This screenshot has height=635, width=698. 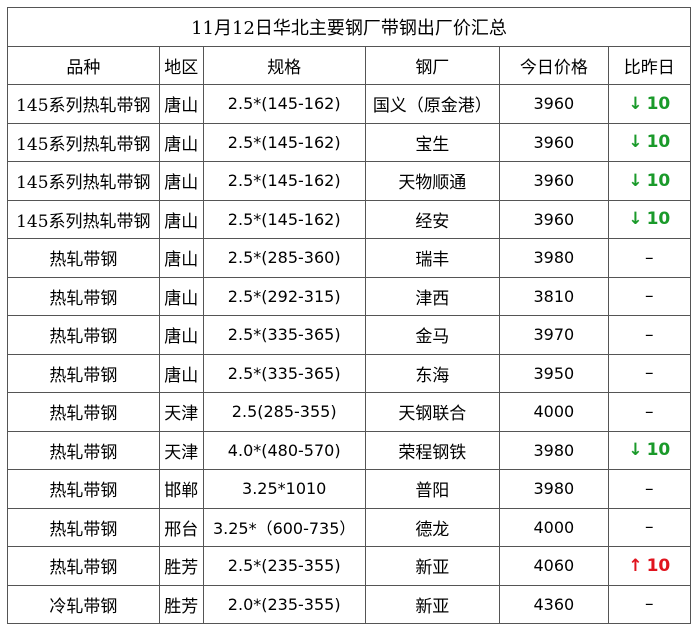 I want to click on table-row: 热轧带钢 唐山 2.5*(335-365) 东海 3950 –, so click(x=349, y=373).